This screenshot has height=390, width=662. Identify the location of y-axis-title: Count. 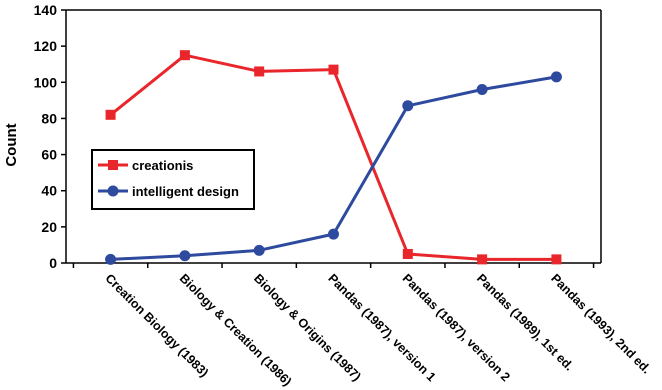
(11, 144).